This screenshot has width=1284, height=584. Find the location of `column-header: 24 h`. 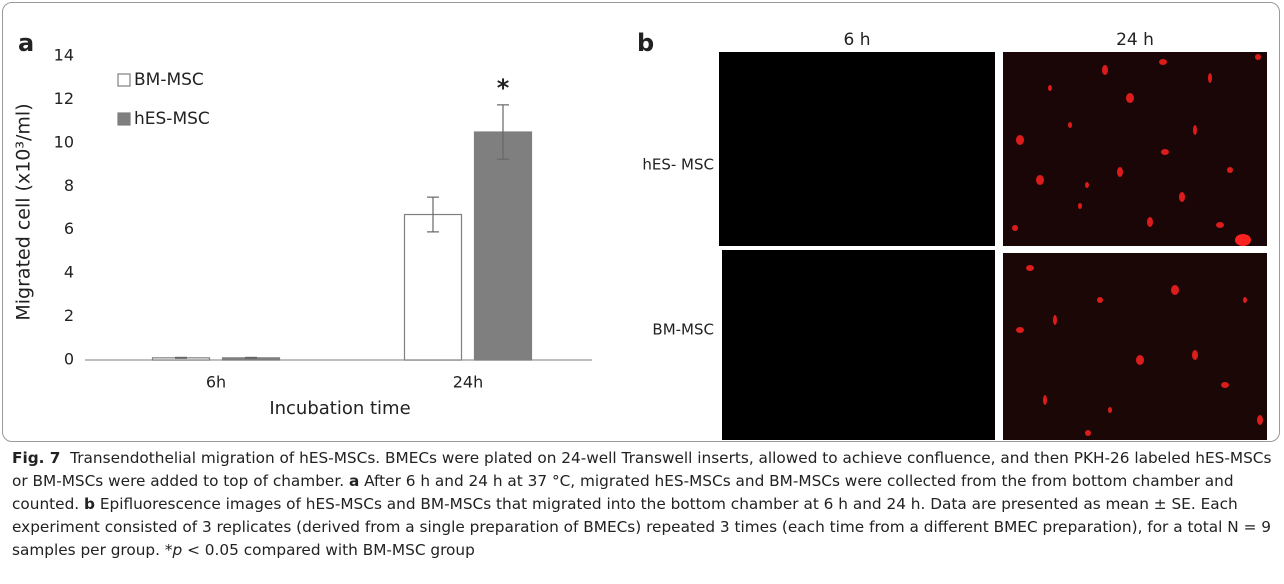

column-header: 24 h is located at coordinates (1135, 40).